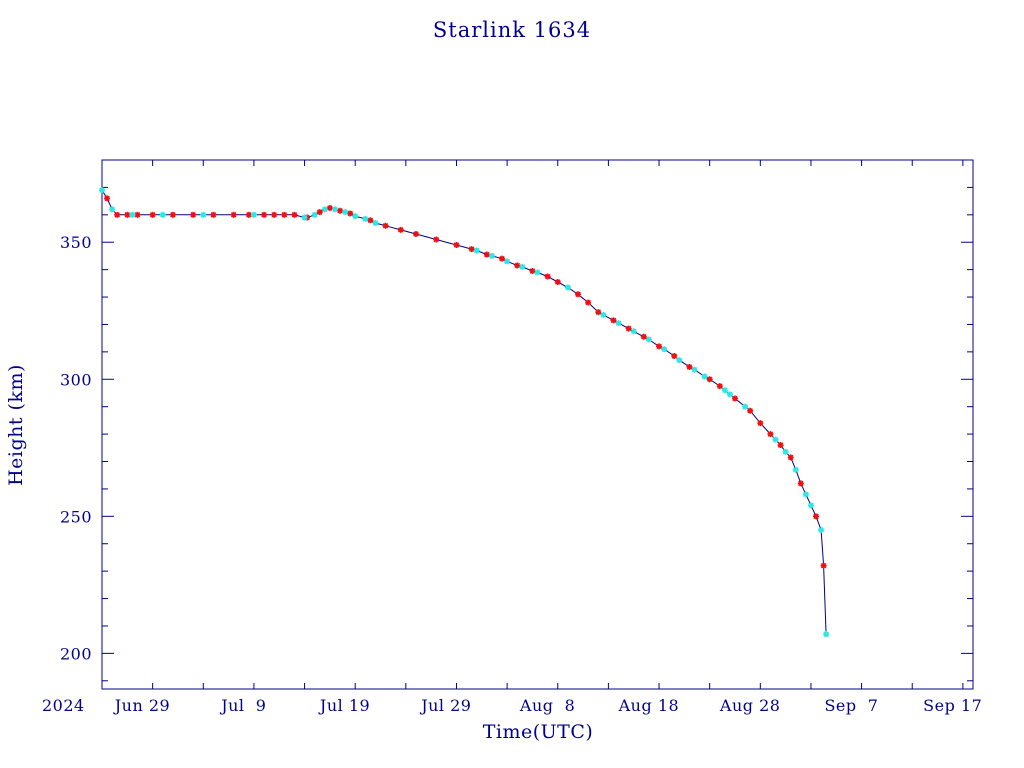 This screenshot has height=768, width=1024. Describe the element at coordinates (76, 448) in the screenshot. I see `y-tick-labels: 200 250 300 350` at that location.